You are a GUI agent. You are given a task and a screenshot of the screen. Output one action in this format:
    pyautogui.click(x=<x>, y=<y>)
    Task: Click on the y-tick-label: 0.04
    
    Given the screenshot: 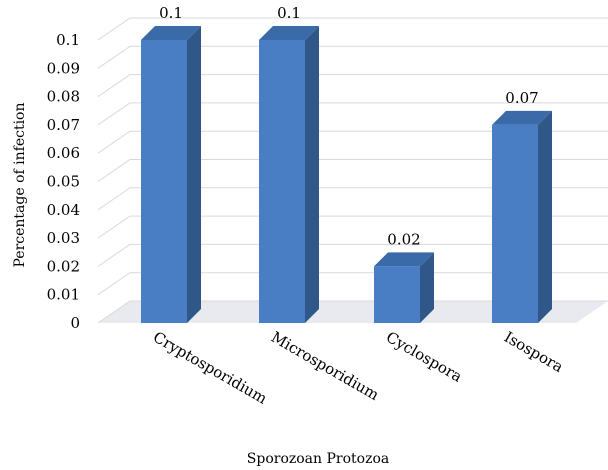 What is the action you would take?
    pyautogui.click(x=63, y=210)
    